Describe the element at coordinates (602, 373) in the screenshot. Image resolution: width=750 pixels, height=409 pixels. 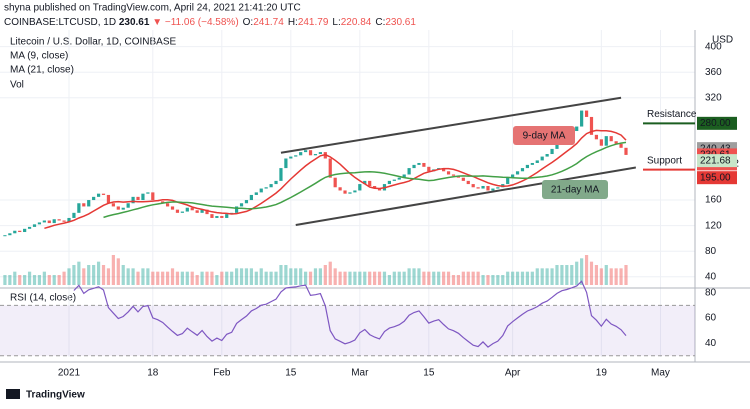
I see `x-tick-label: 19` at that location.